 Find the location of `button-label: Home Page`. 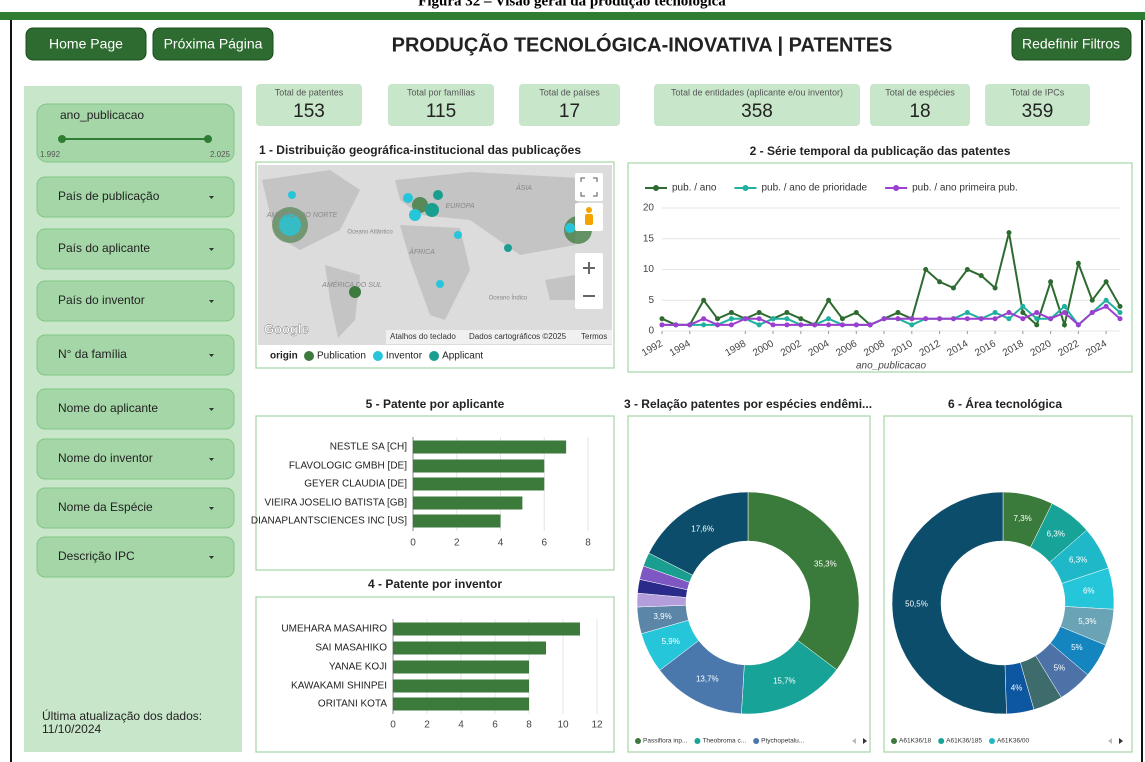

button-label: Home Page is located at coordinates (86, 44).